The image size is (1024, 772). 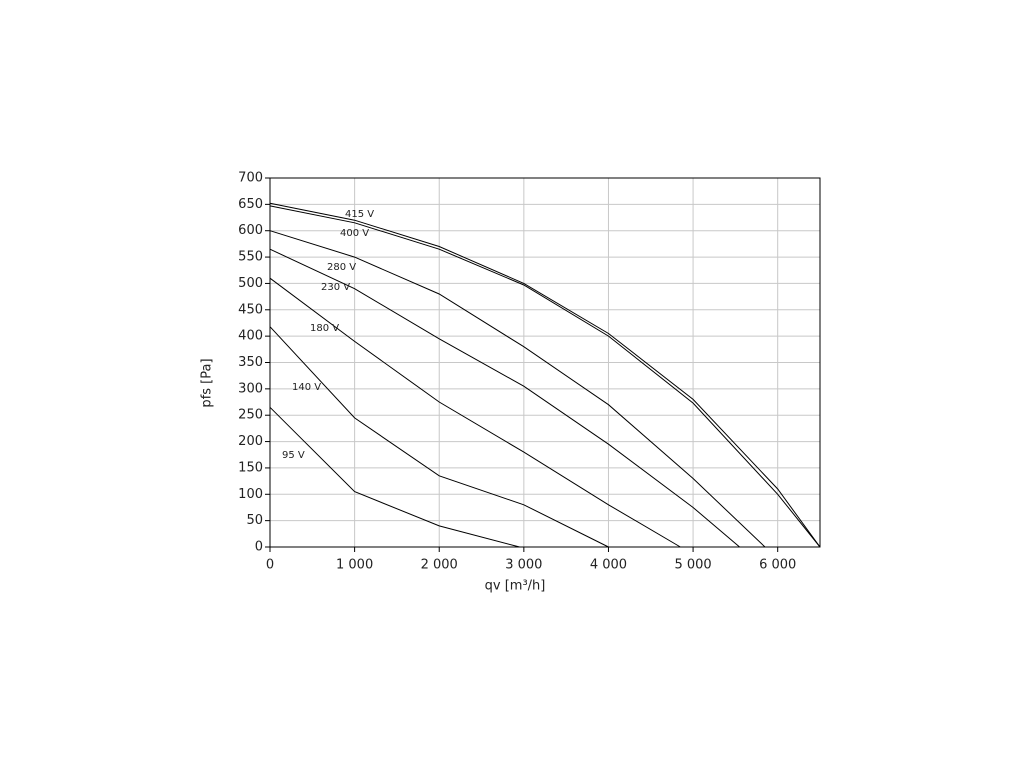 I want to click on y-tick-label: 0, so click(x=259, y=547).